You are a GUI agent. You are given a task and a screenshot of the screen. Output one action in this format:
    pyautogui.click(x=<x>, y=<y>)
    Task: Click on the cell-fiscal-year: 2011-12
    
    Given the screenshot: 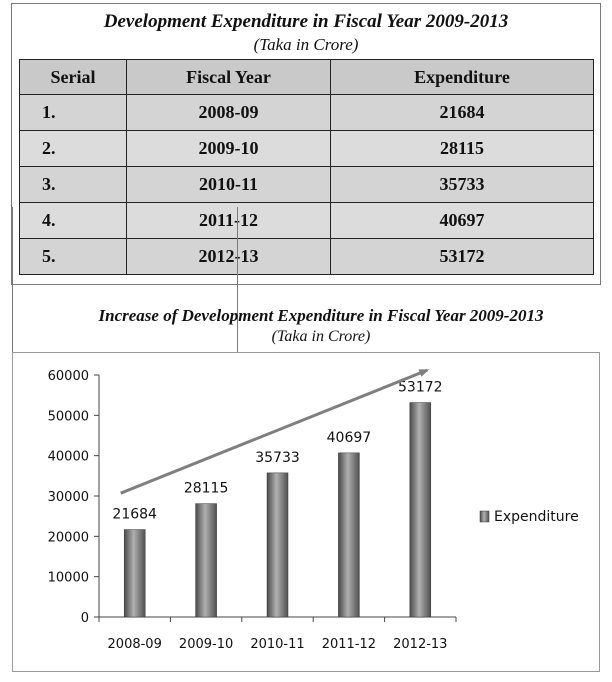 What is the action you would take?
    pyautogui.click(x=228, y=220)
    